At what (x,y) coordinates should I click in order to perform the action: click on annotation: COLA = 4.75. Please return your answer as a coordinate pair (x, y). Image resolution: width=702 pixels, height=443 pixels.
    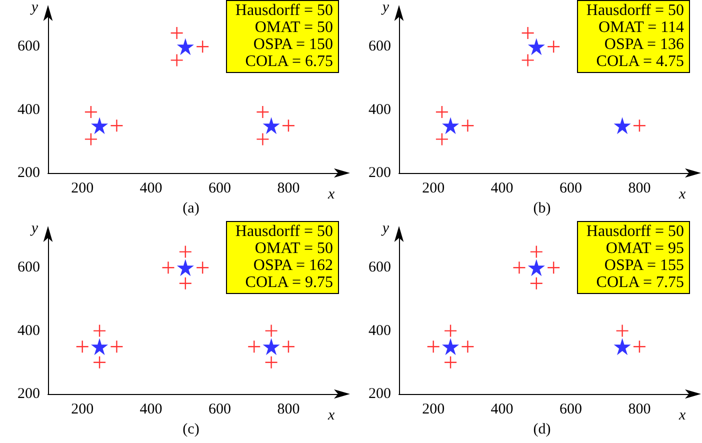
    Looking at the image, I should click on (639, 61).